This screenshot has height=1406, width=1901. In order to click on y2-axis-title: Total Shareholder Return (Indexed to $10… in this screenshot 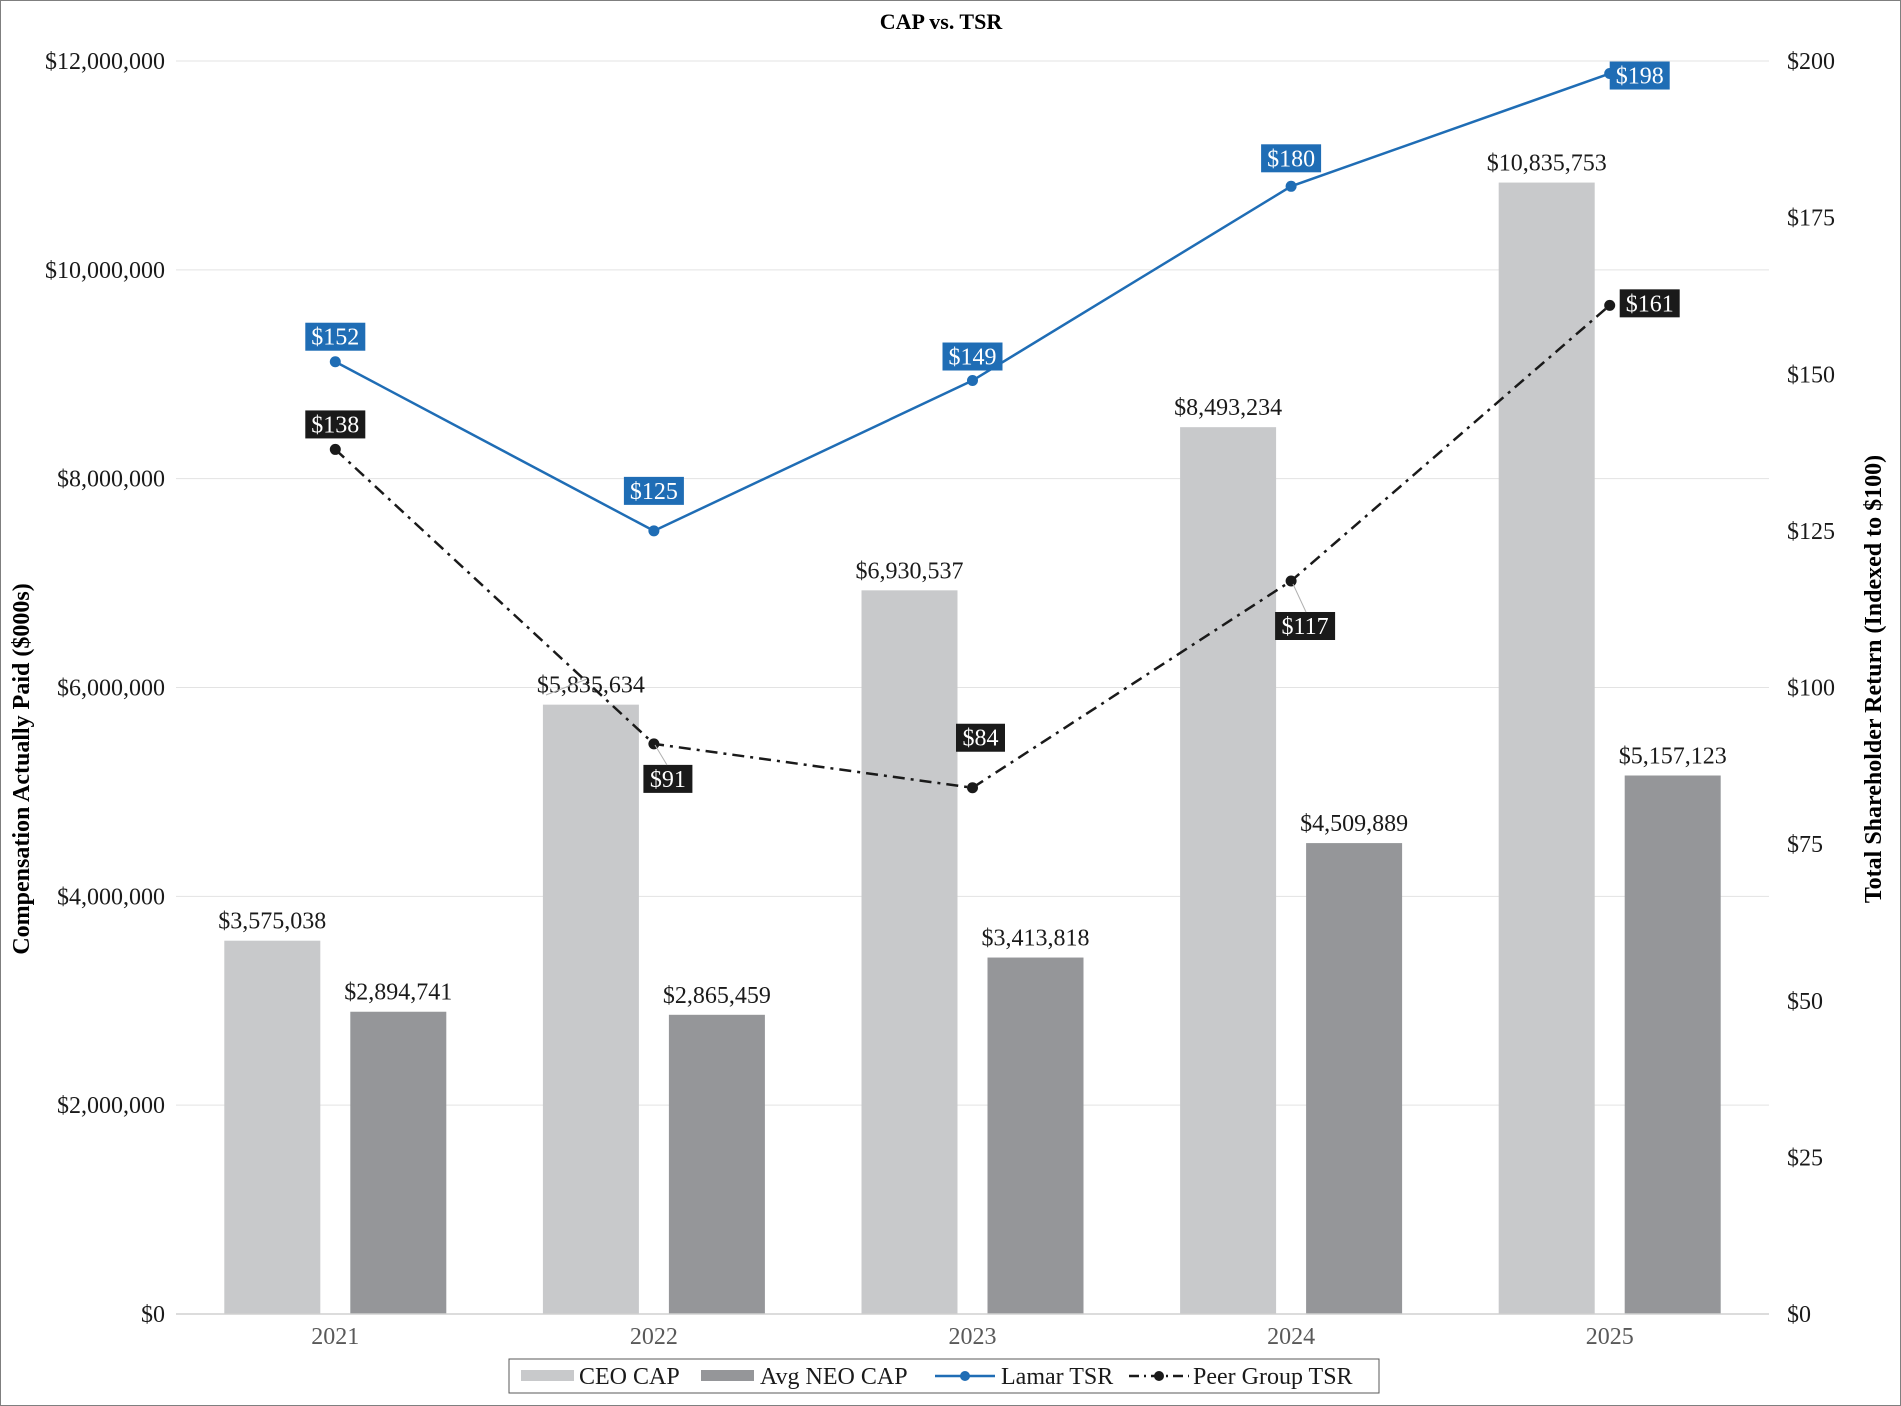, I will do `click(1874, 679)`.